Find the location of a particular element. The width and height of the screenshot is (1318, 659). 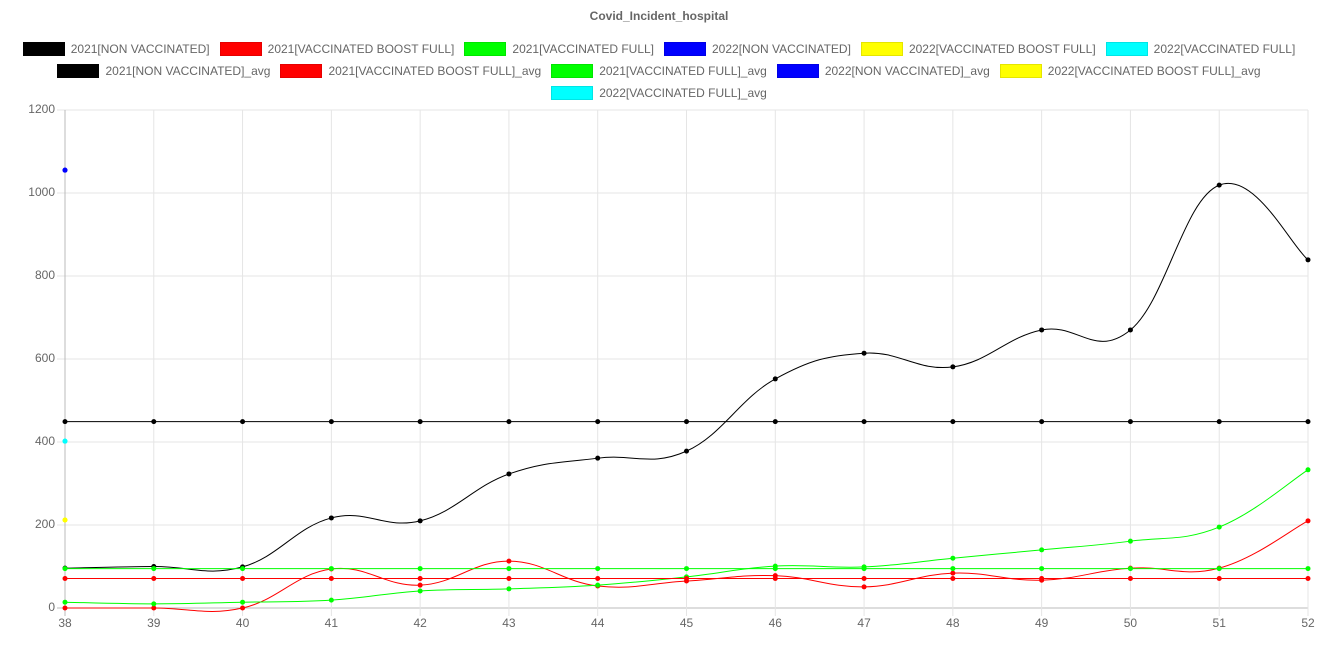

legend-item: 2022[NON VACCINATED]_avg is located at coordinates (883, 71).